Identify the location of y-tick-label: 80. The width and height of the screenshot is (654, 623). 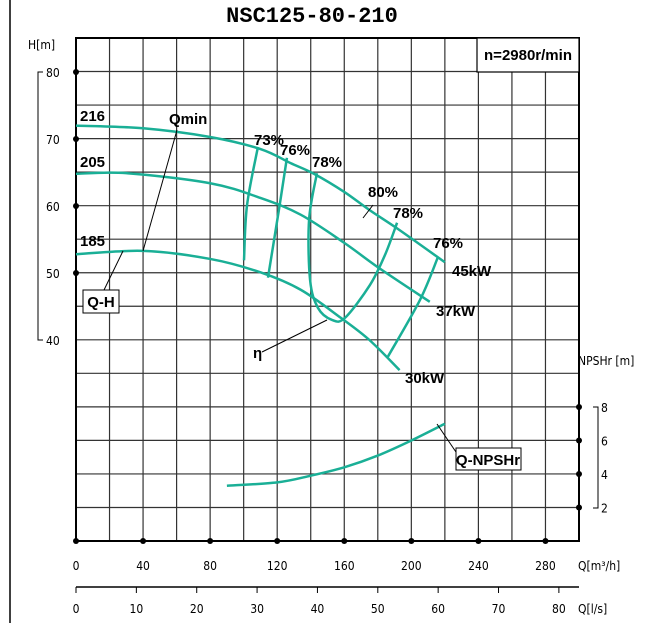
(53, 73).